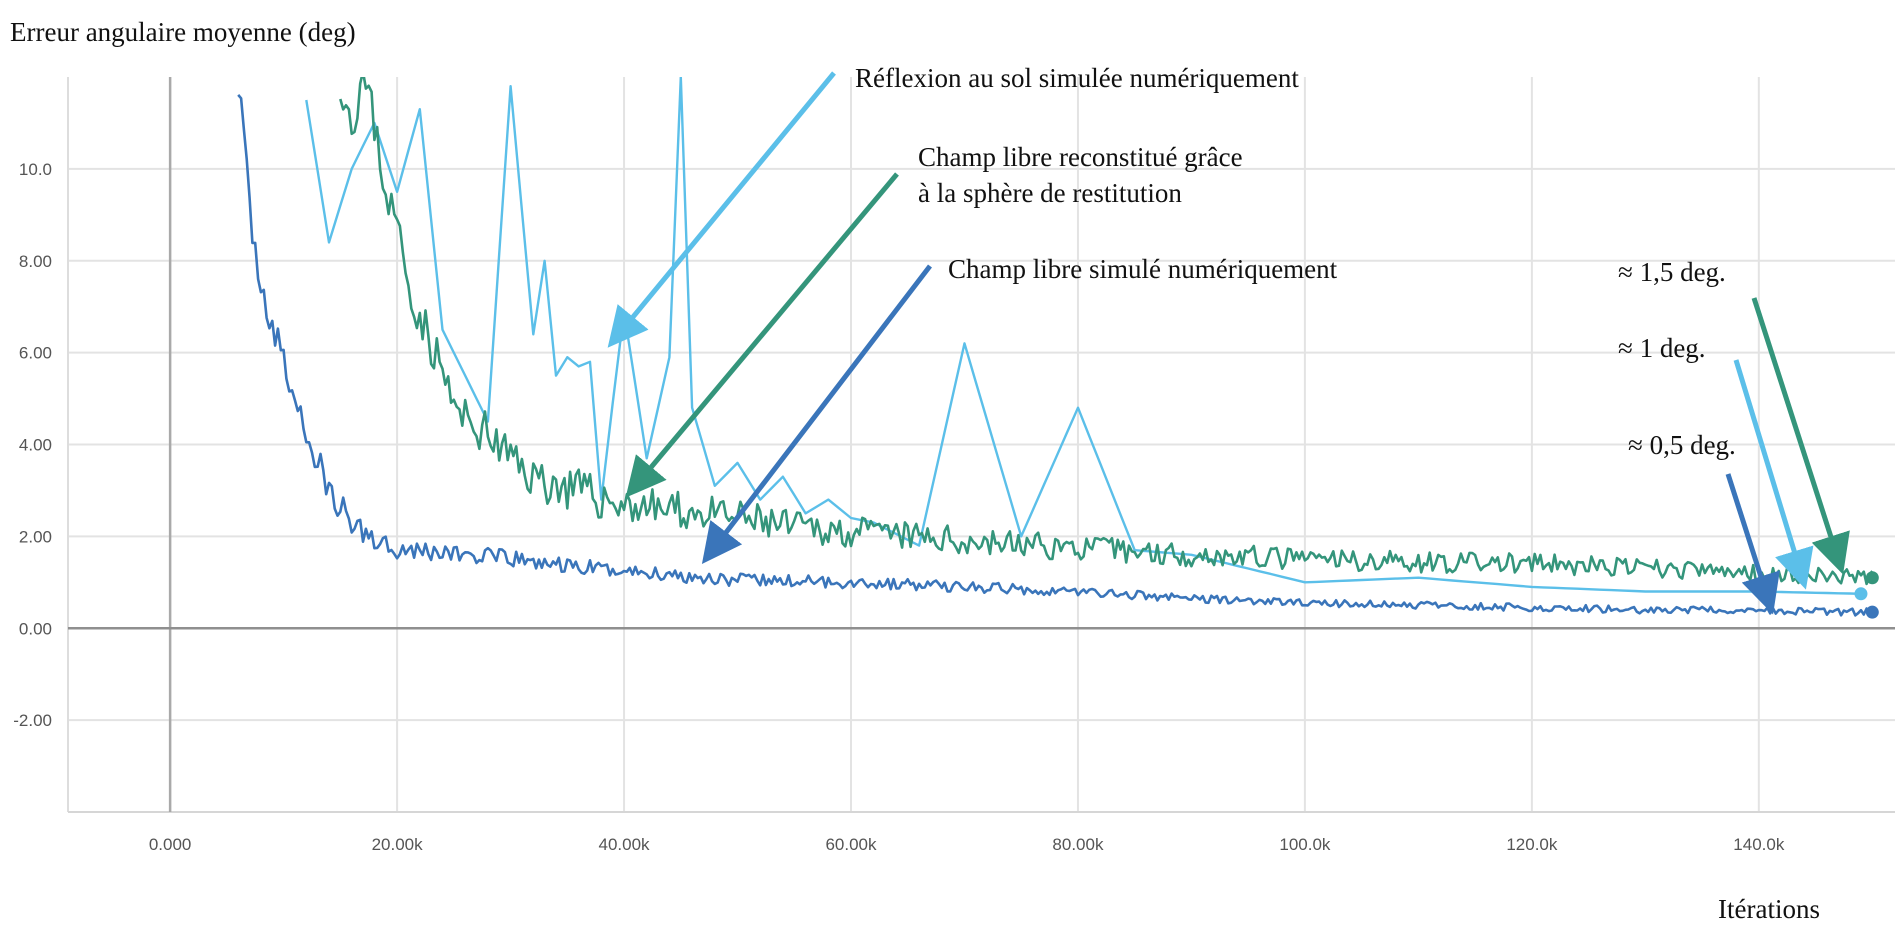 This screenshot has height=934, width=1900. I want to click on x-tick-label-4: 80.00k, so click(1078, 844).